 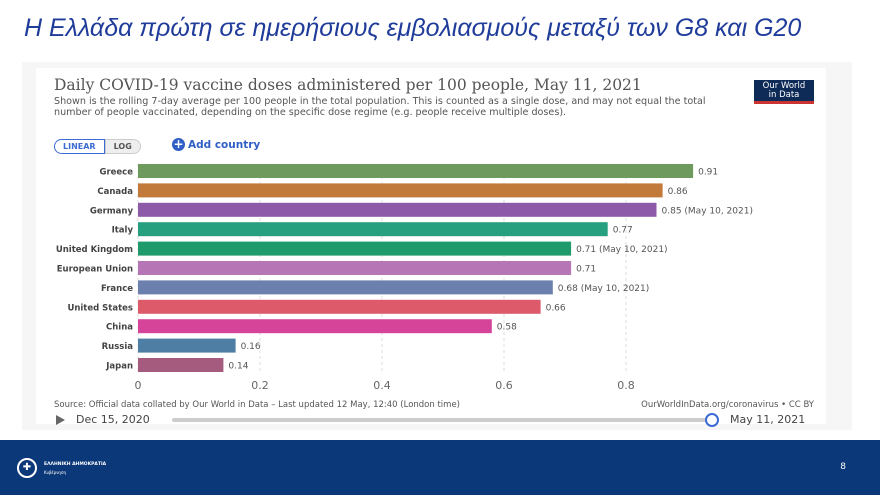 What do you see at coordinates (216, 144) in the screenshot?
I see `add-country-button: + Add country` at bounding box center [216, 144].